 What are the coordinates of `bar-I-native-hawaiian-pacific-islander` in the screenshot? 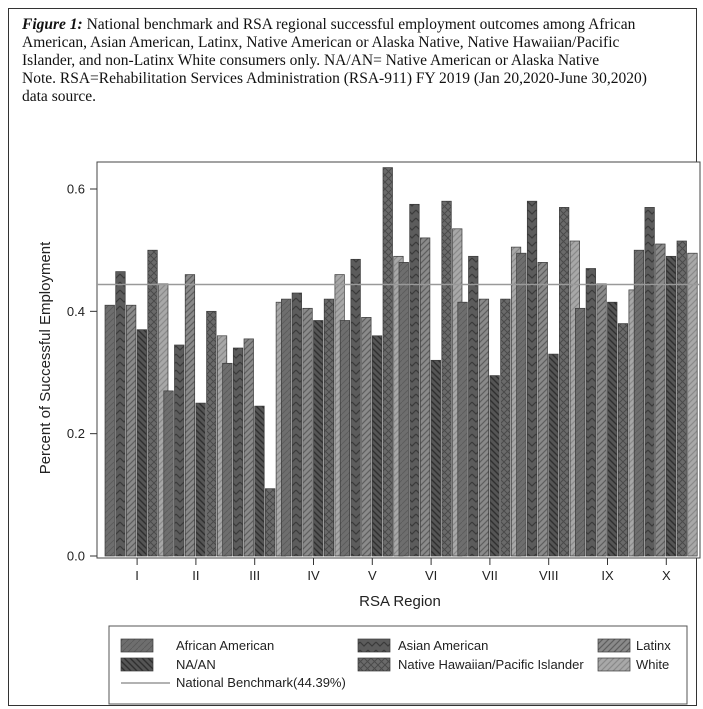 It's located at (152, 403).